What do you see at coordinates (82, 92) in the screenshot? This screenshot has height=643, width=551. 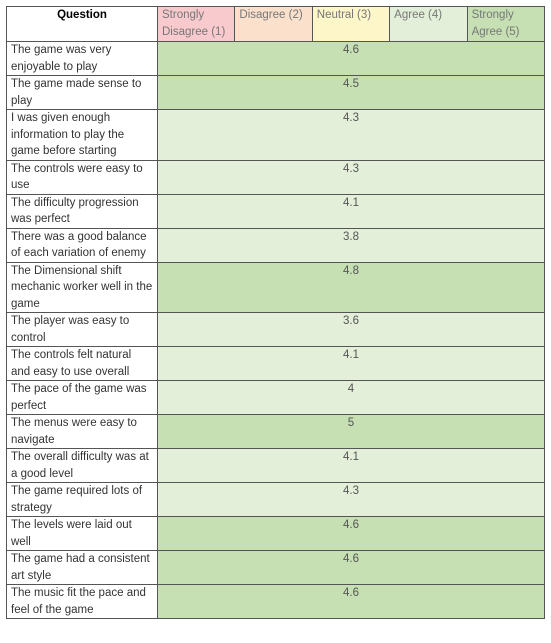 I see `question-cell: The game made sense to play` at bounding box center [82, 92].